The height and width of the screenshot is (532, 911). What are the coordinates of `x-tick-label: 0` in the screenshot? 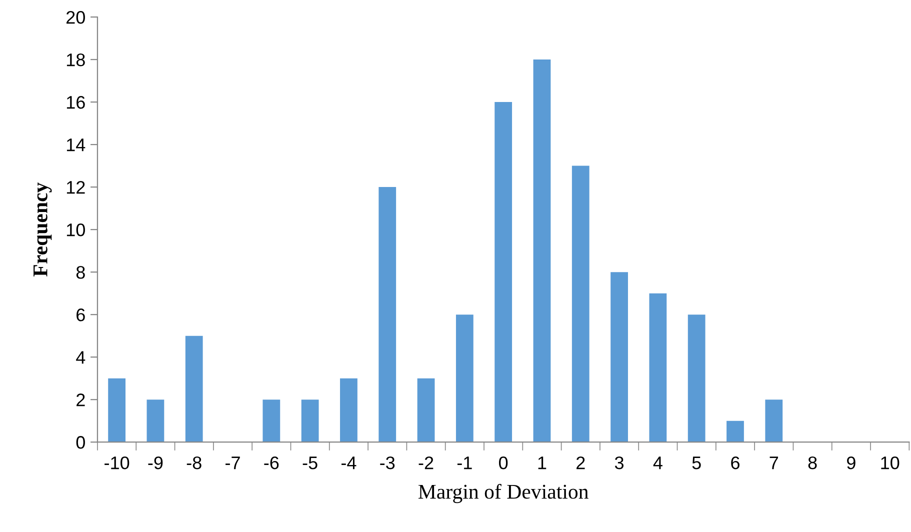 It's located at (503, 463).